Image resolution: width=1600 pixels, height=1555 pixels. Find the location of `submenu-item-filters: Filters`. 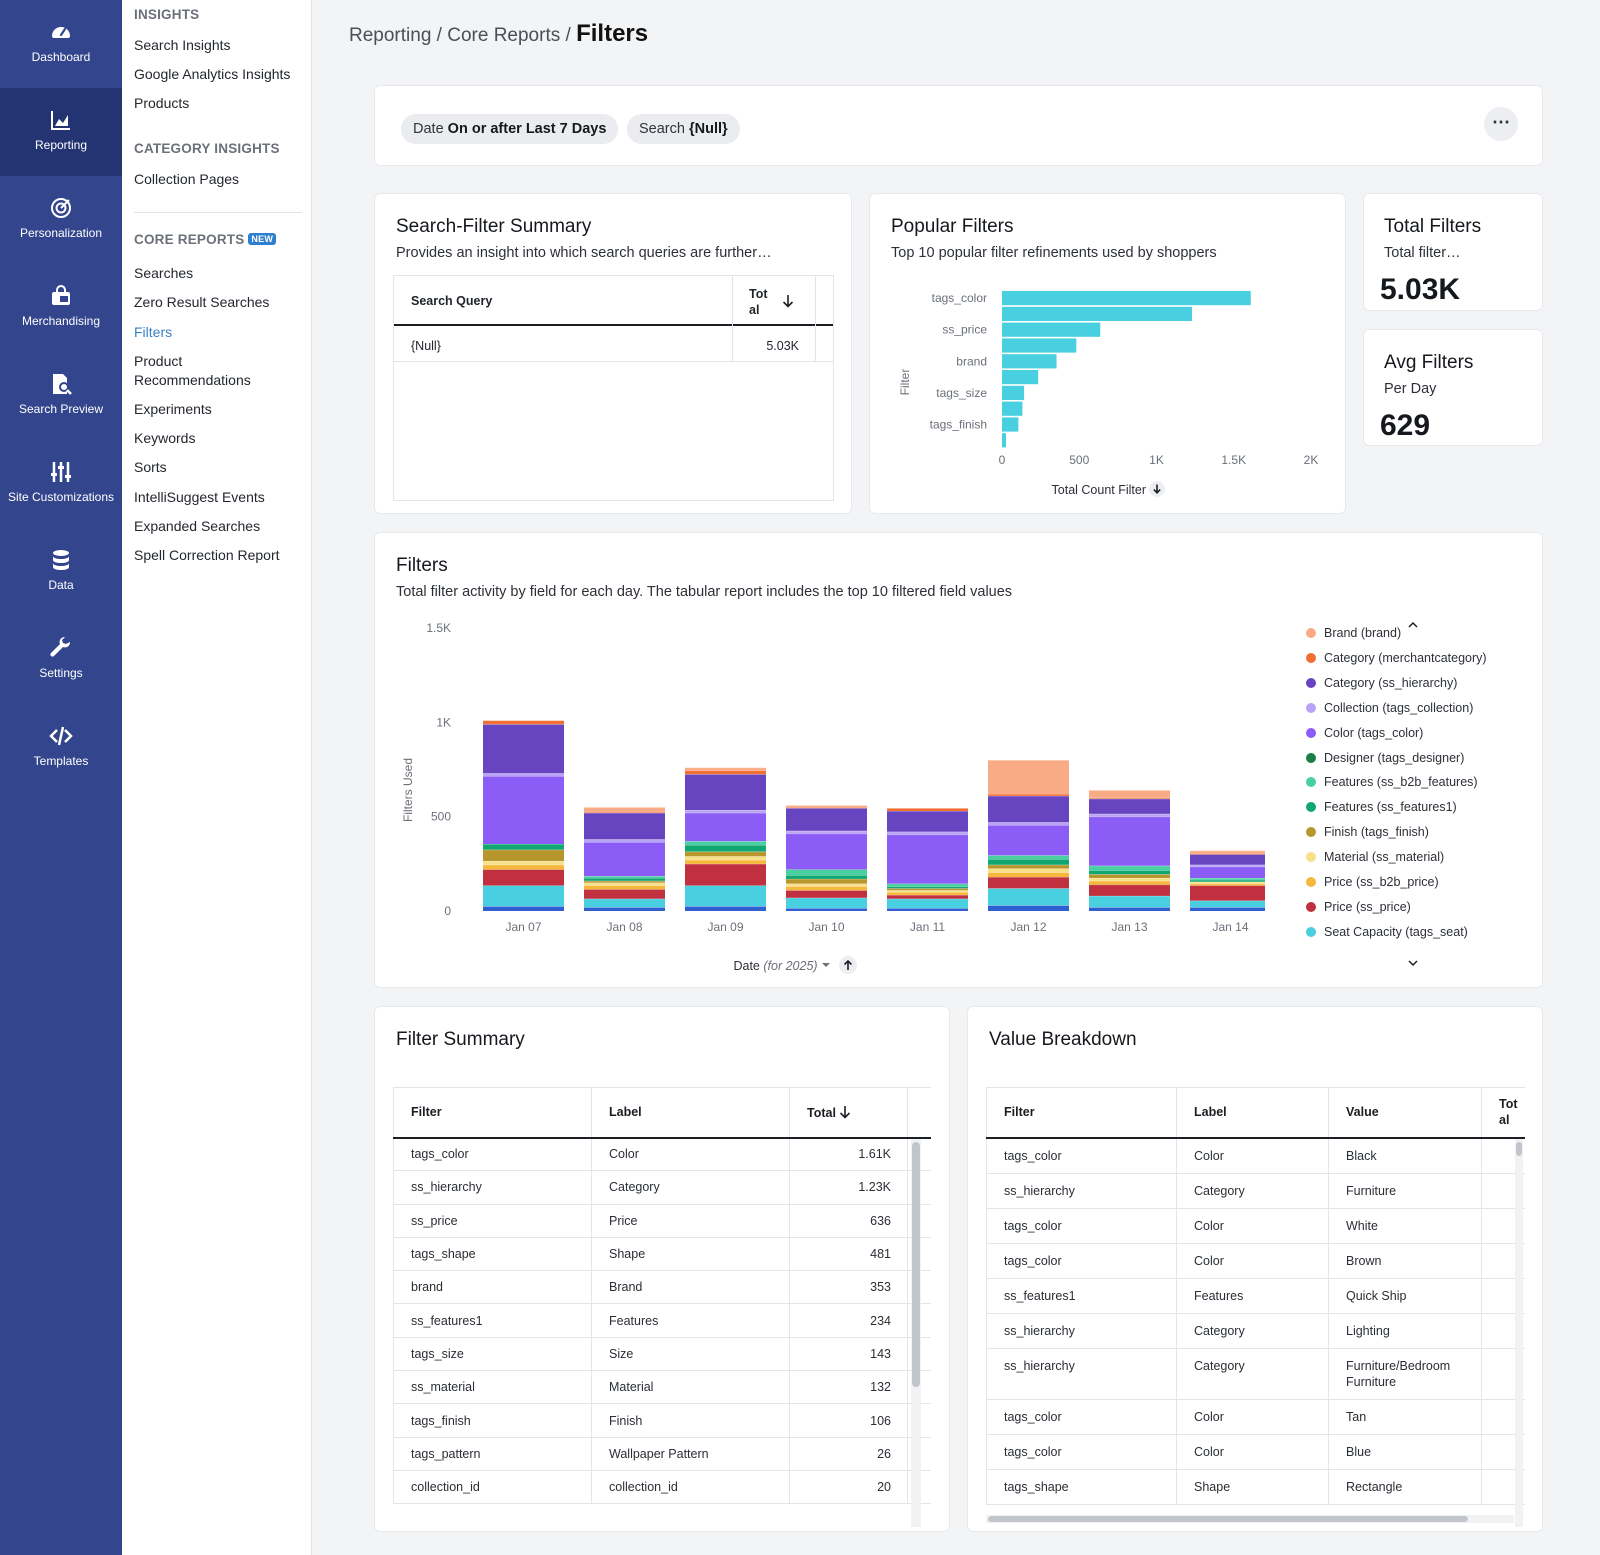

submenu-item-filters: Filters is located at coordinates (153, 332).